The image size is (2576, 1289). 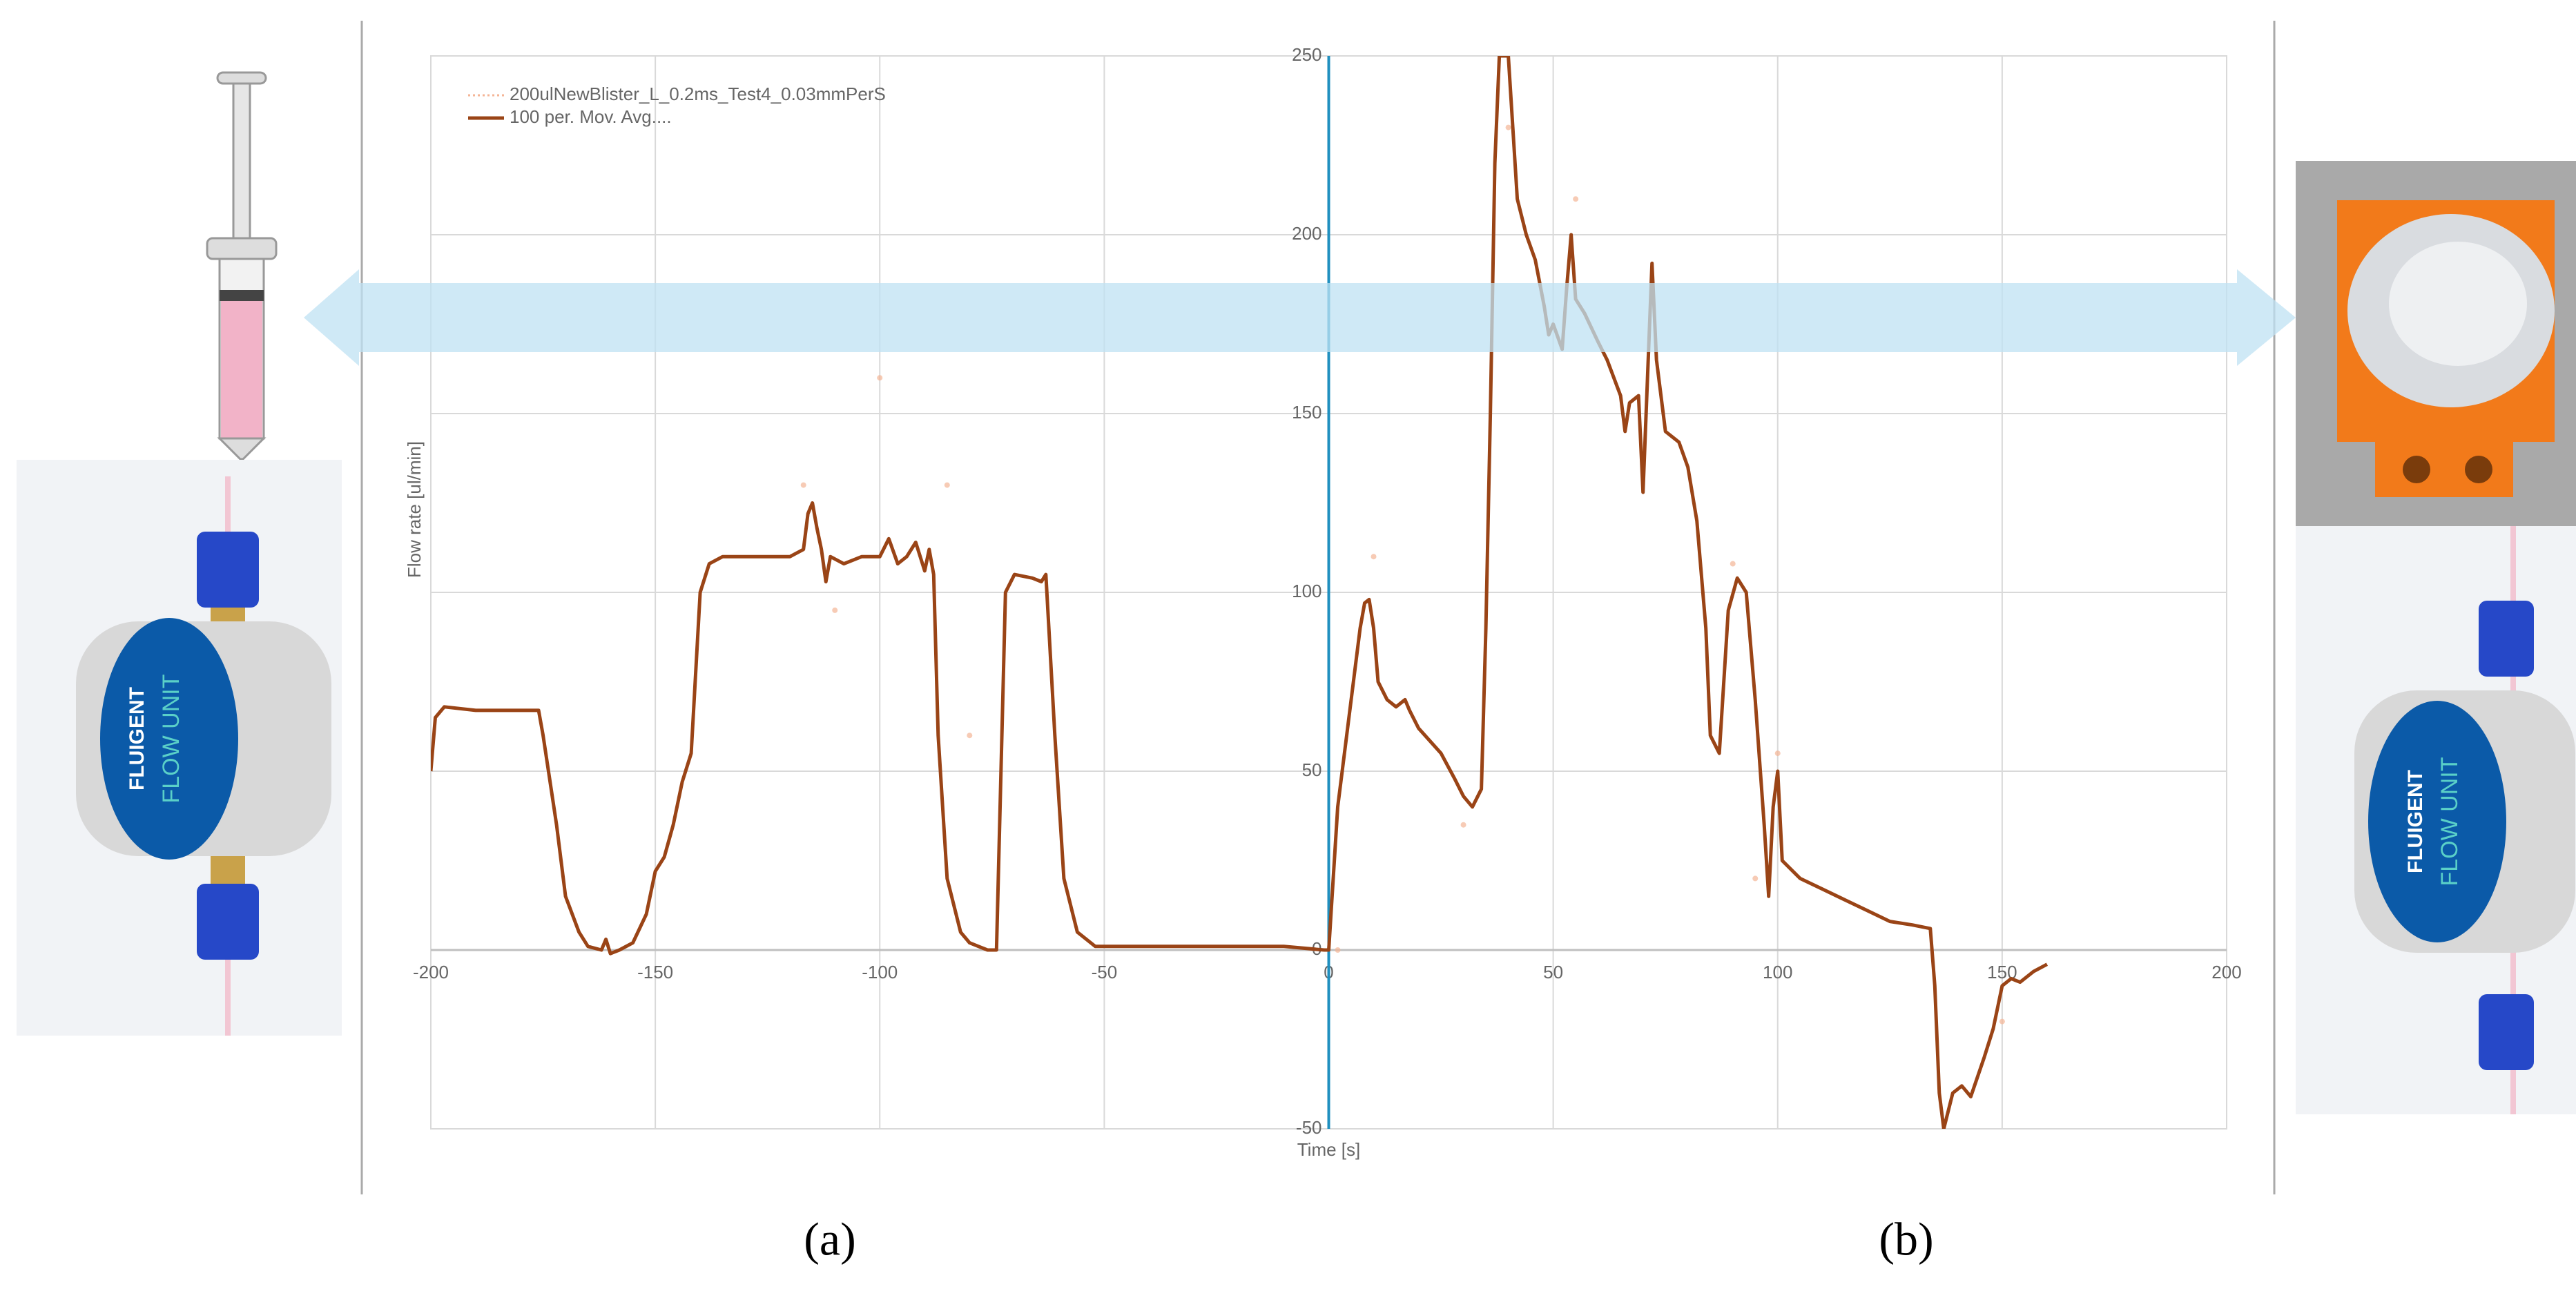 I want to click on x-tick-label: -100, so click(x=880, y=972).